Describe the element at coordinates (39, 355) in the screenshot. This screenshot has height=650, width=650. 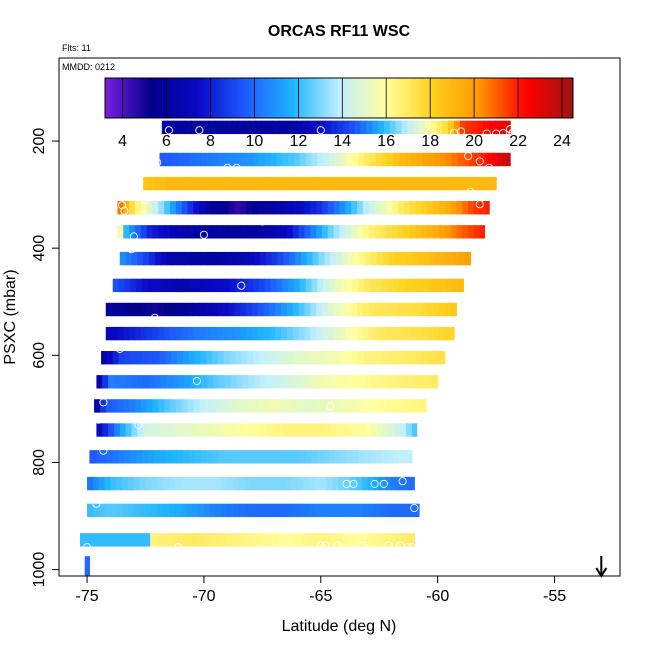
I see `y-tick-label: 600` at that location.